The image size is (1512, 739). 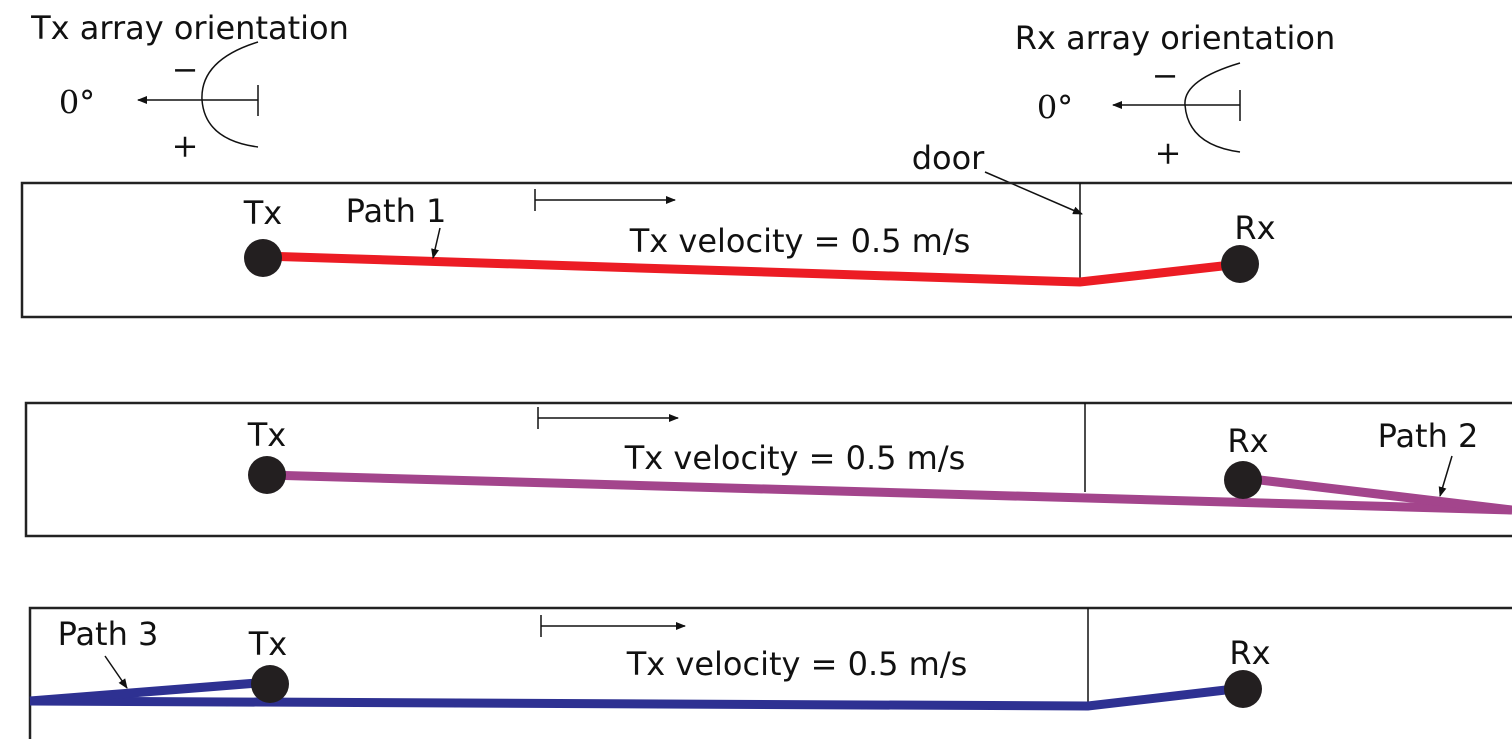 What do you see at coordinates (396, 211) in the screenshot?
I see `path-label: Path 1` at bounding box center [396, 211].